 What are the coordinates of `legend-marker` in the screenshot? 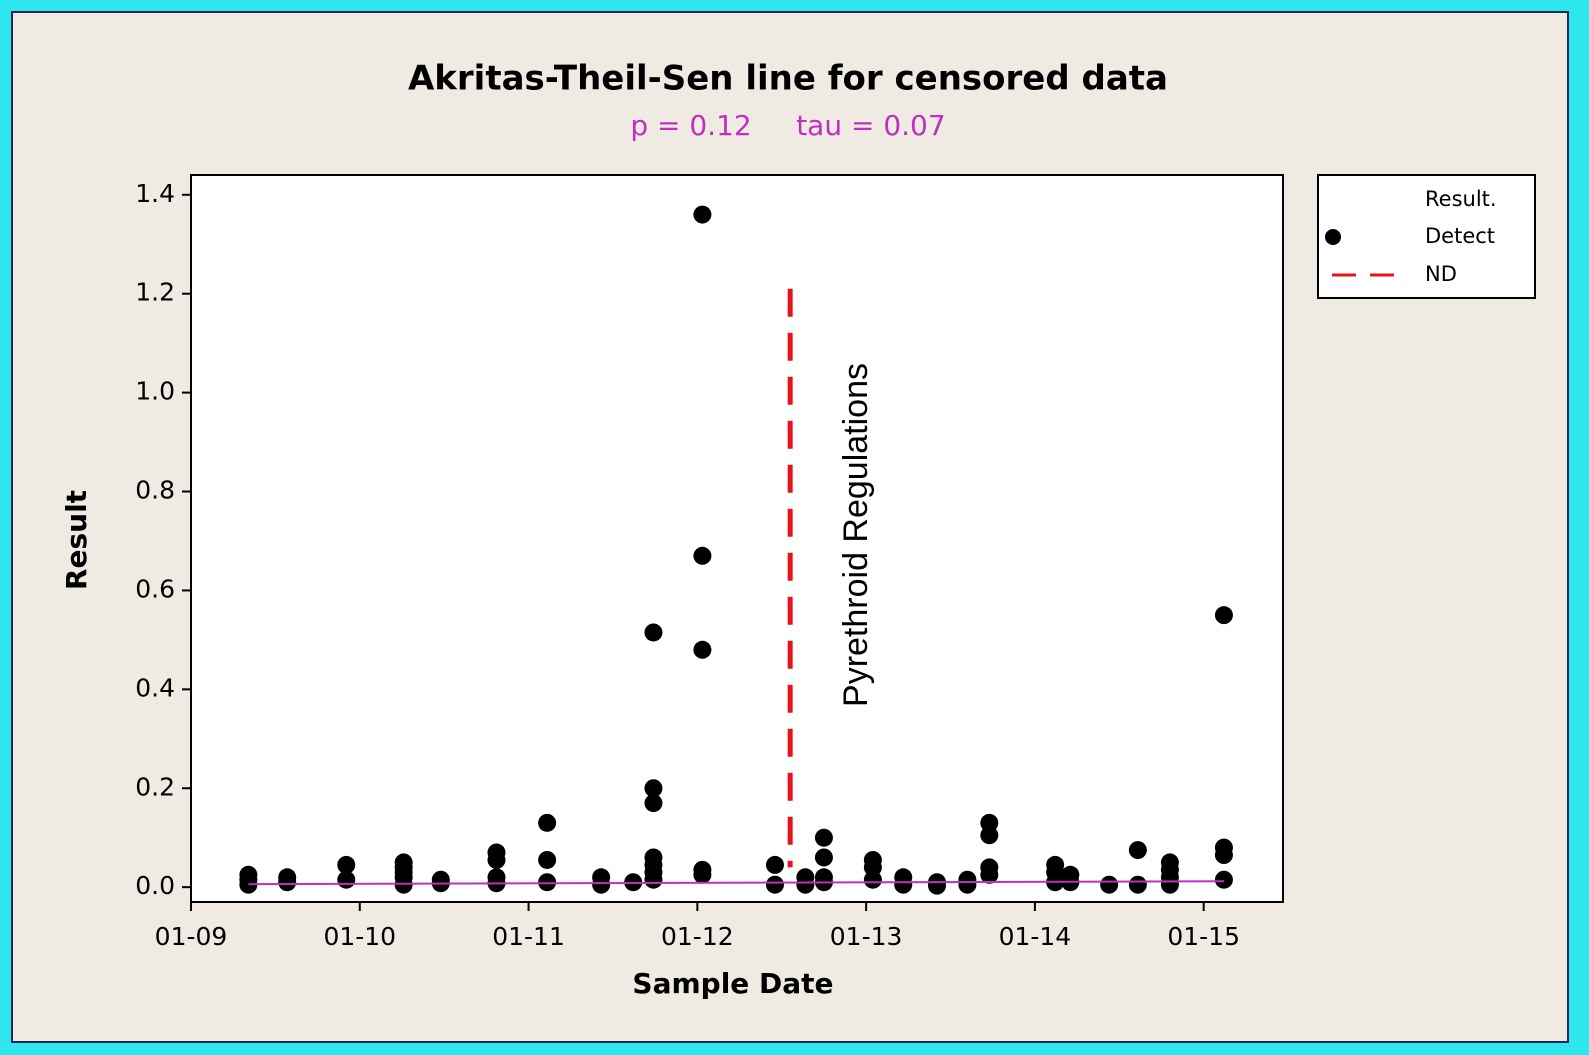 It's located at (1333, 237).